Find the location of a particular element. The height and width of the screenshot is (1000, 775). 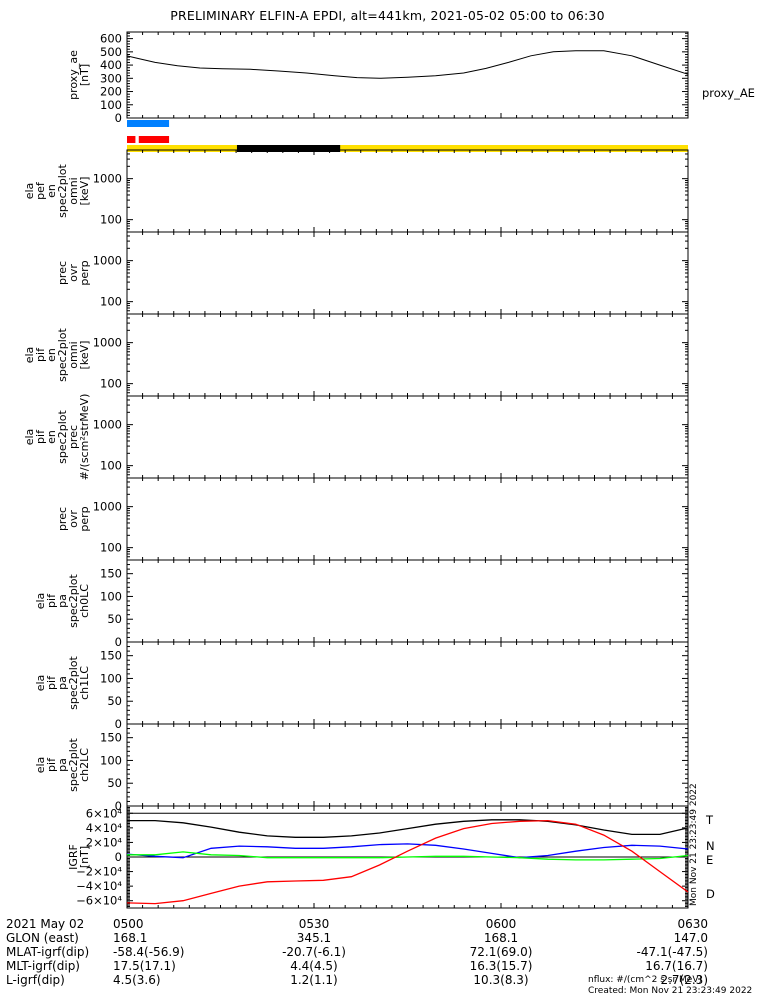

igrf-trace-E is located at coordinates (408, 856).